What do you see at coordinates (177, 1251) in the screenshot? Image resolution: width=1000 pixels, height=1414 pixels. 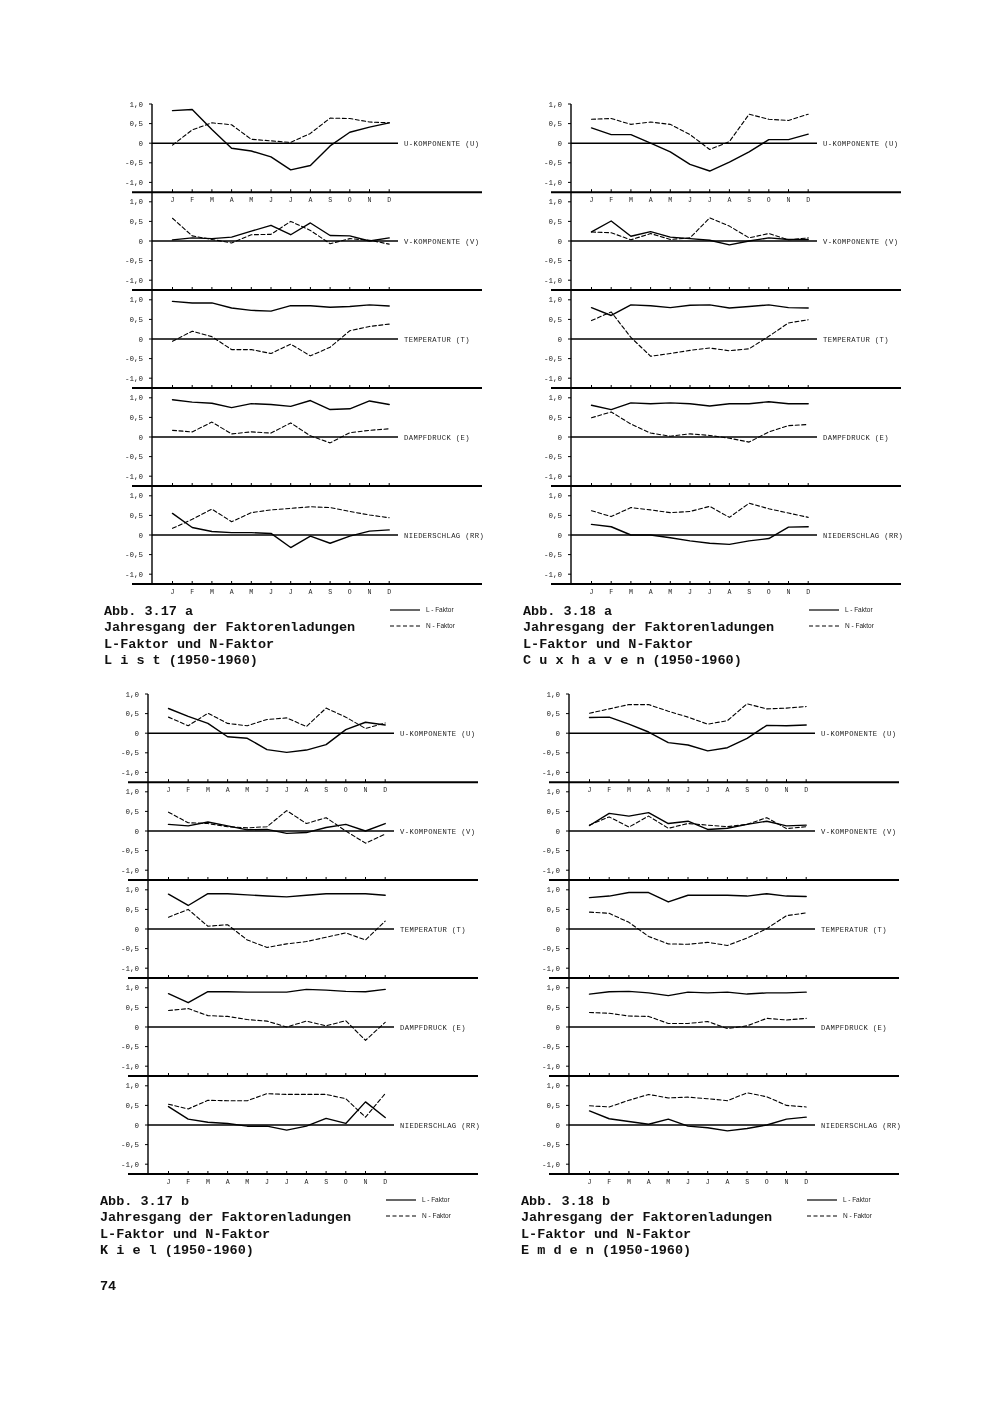 I see `text: K i e l (1950-1960)` at bounding box center [177, 1251].